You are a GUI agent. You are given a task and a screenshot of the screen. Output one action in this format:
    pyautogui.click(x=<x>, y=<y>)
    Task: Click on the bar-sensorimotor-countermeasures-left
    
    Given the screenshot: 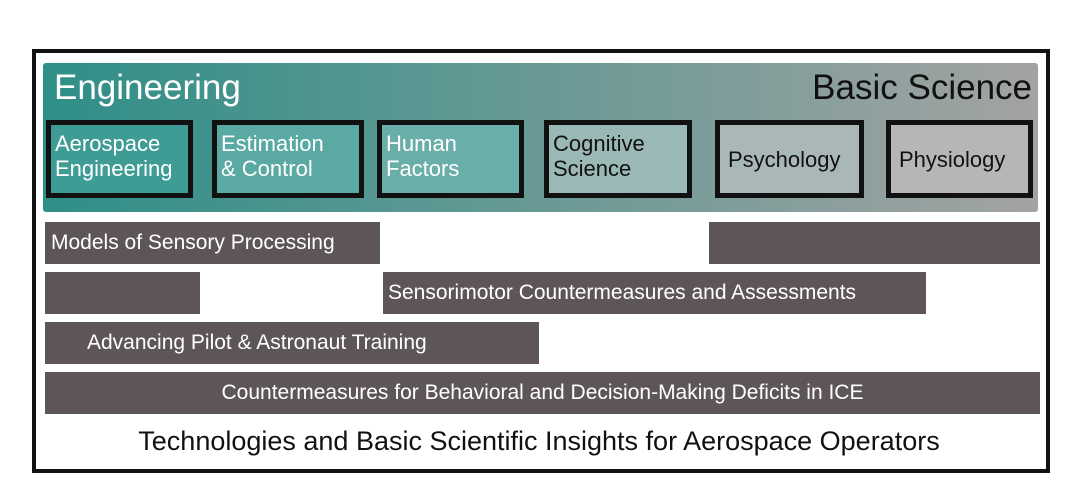 What is the action you would take?
    pyautogui.click(x=122, y=293)
    